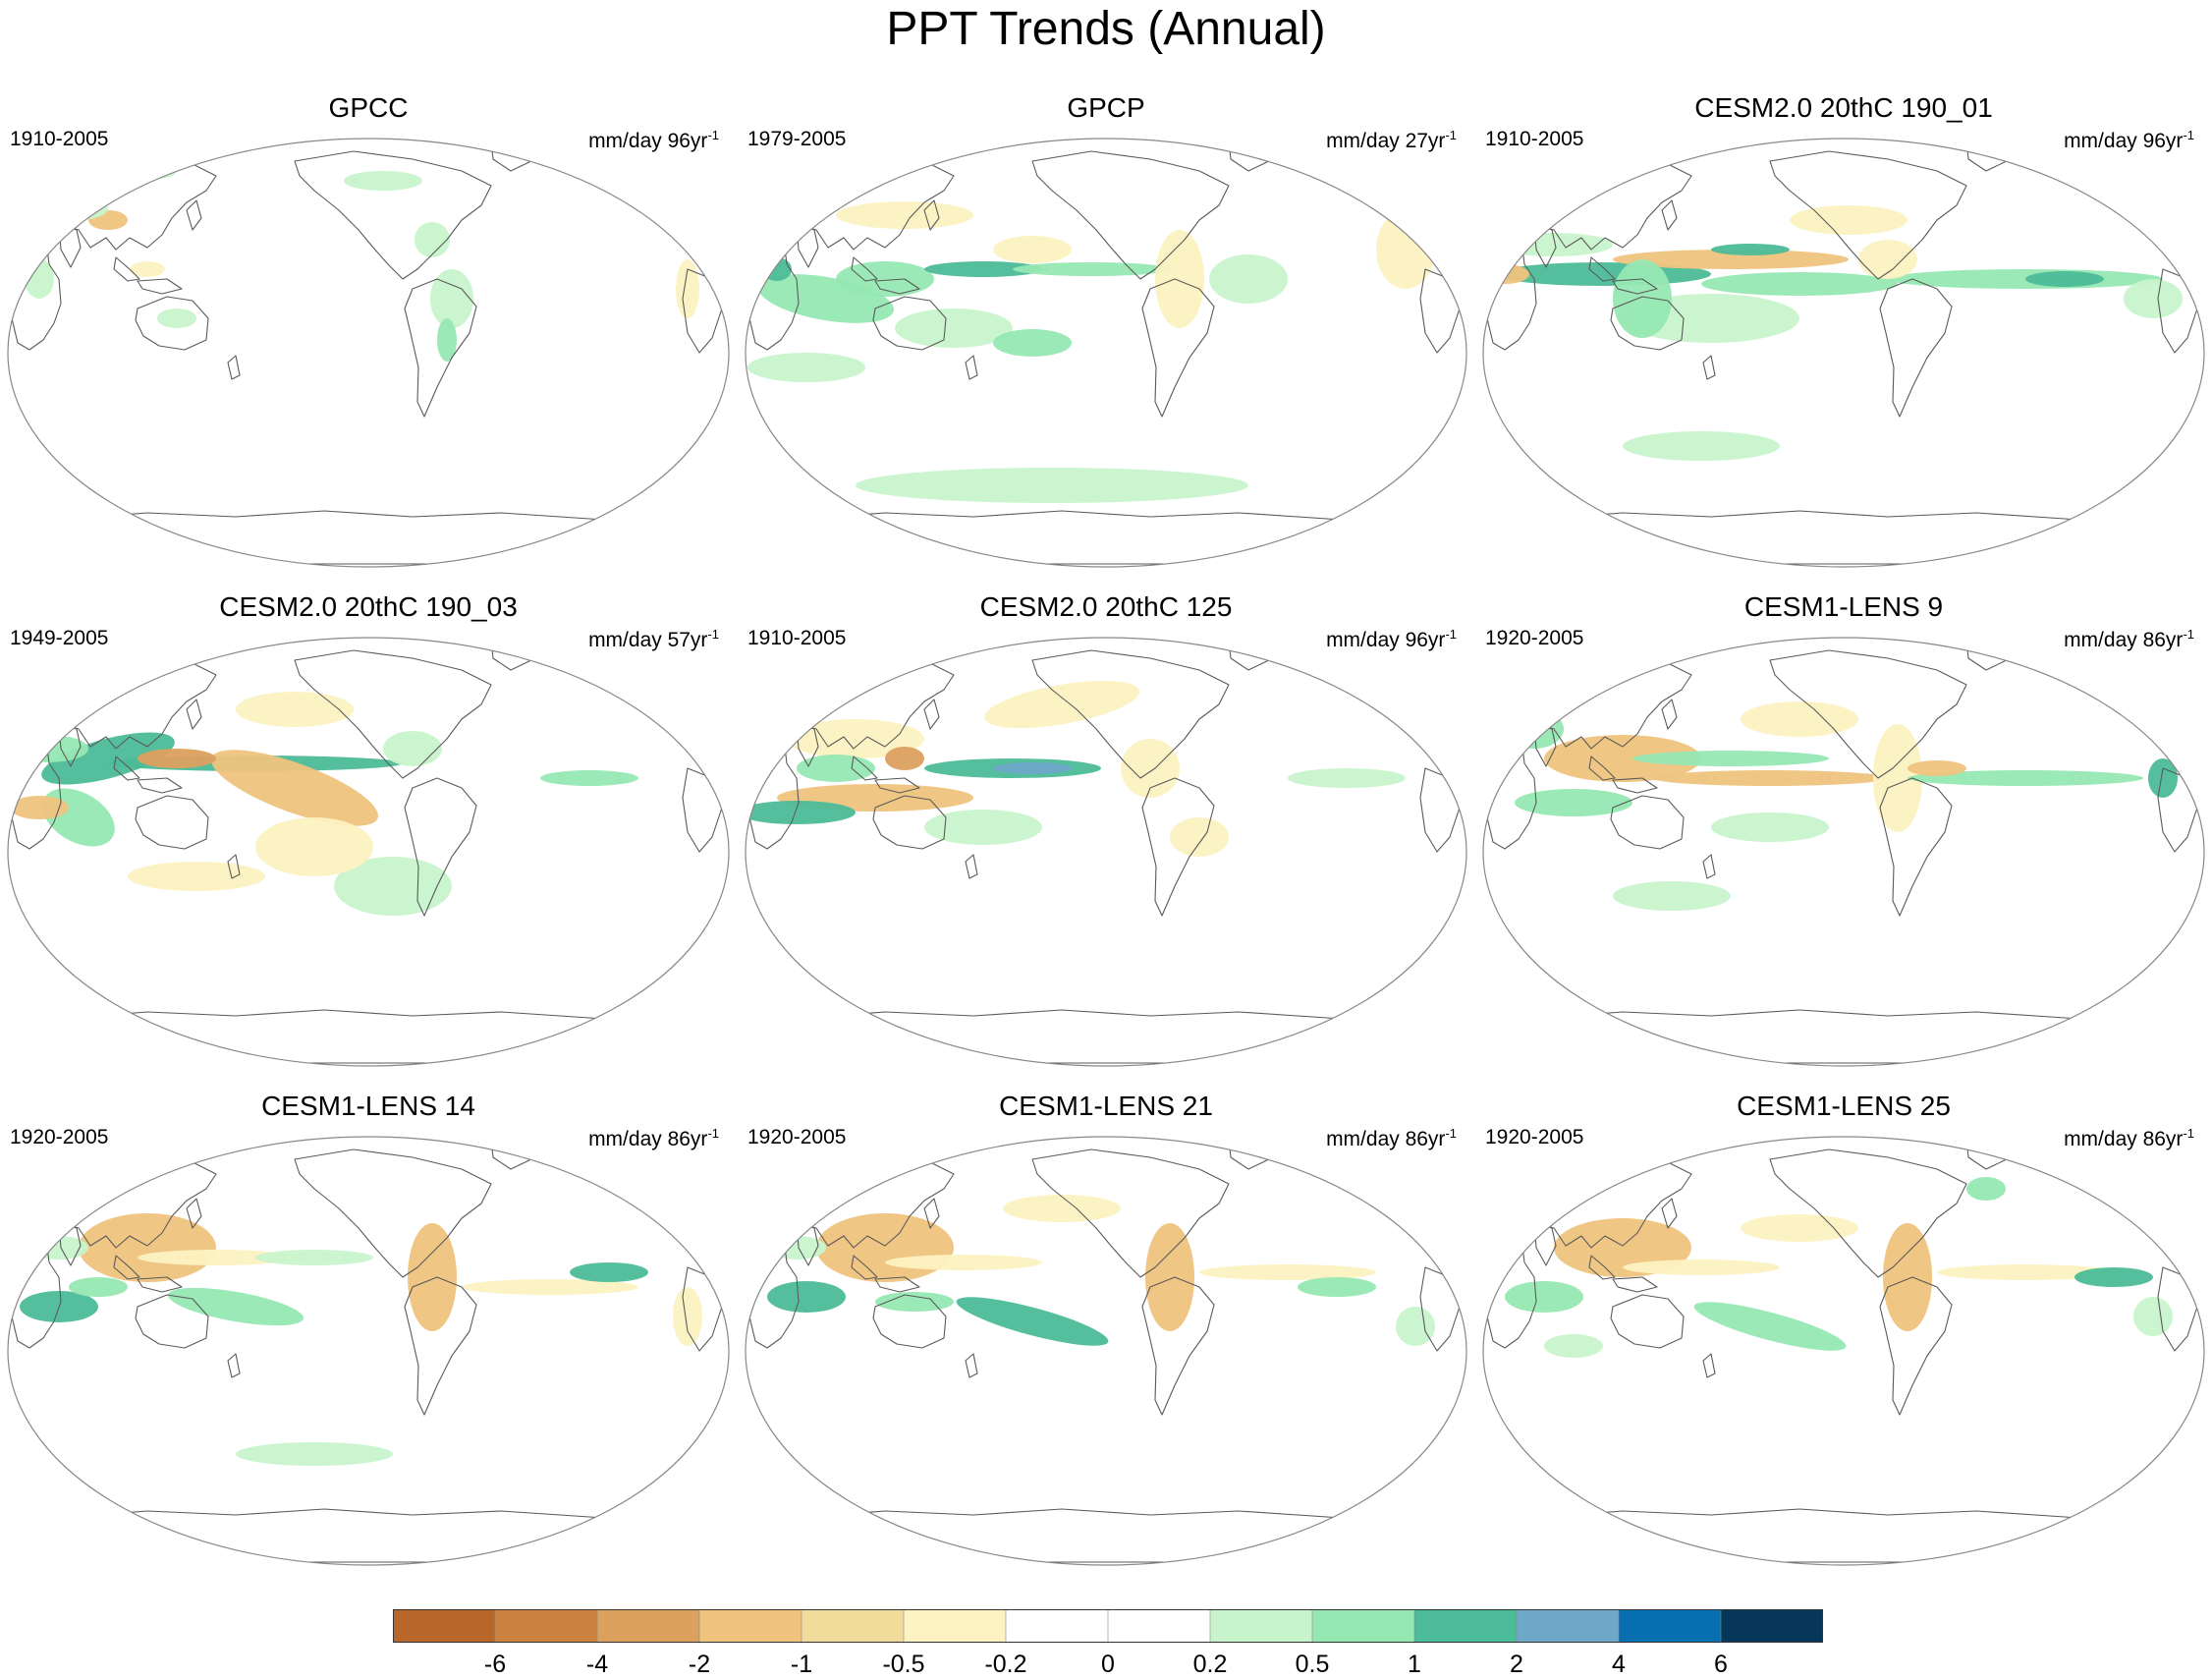  I want to click on panel-cesm1-lens-14: CESM1-LENS 14 1920-2005 mm/day 86yr-1, so click(368, 1329).